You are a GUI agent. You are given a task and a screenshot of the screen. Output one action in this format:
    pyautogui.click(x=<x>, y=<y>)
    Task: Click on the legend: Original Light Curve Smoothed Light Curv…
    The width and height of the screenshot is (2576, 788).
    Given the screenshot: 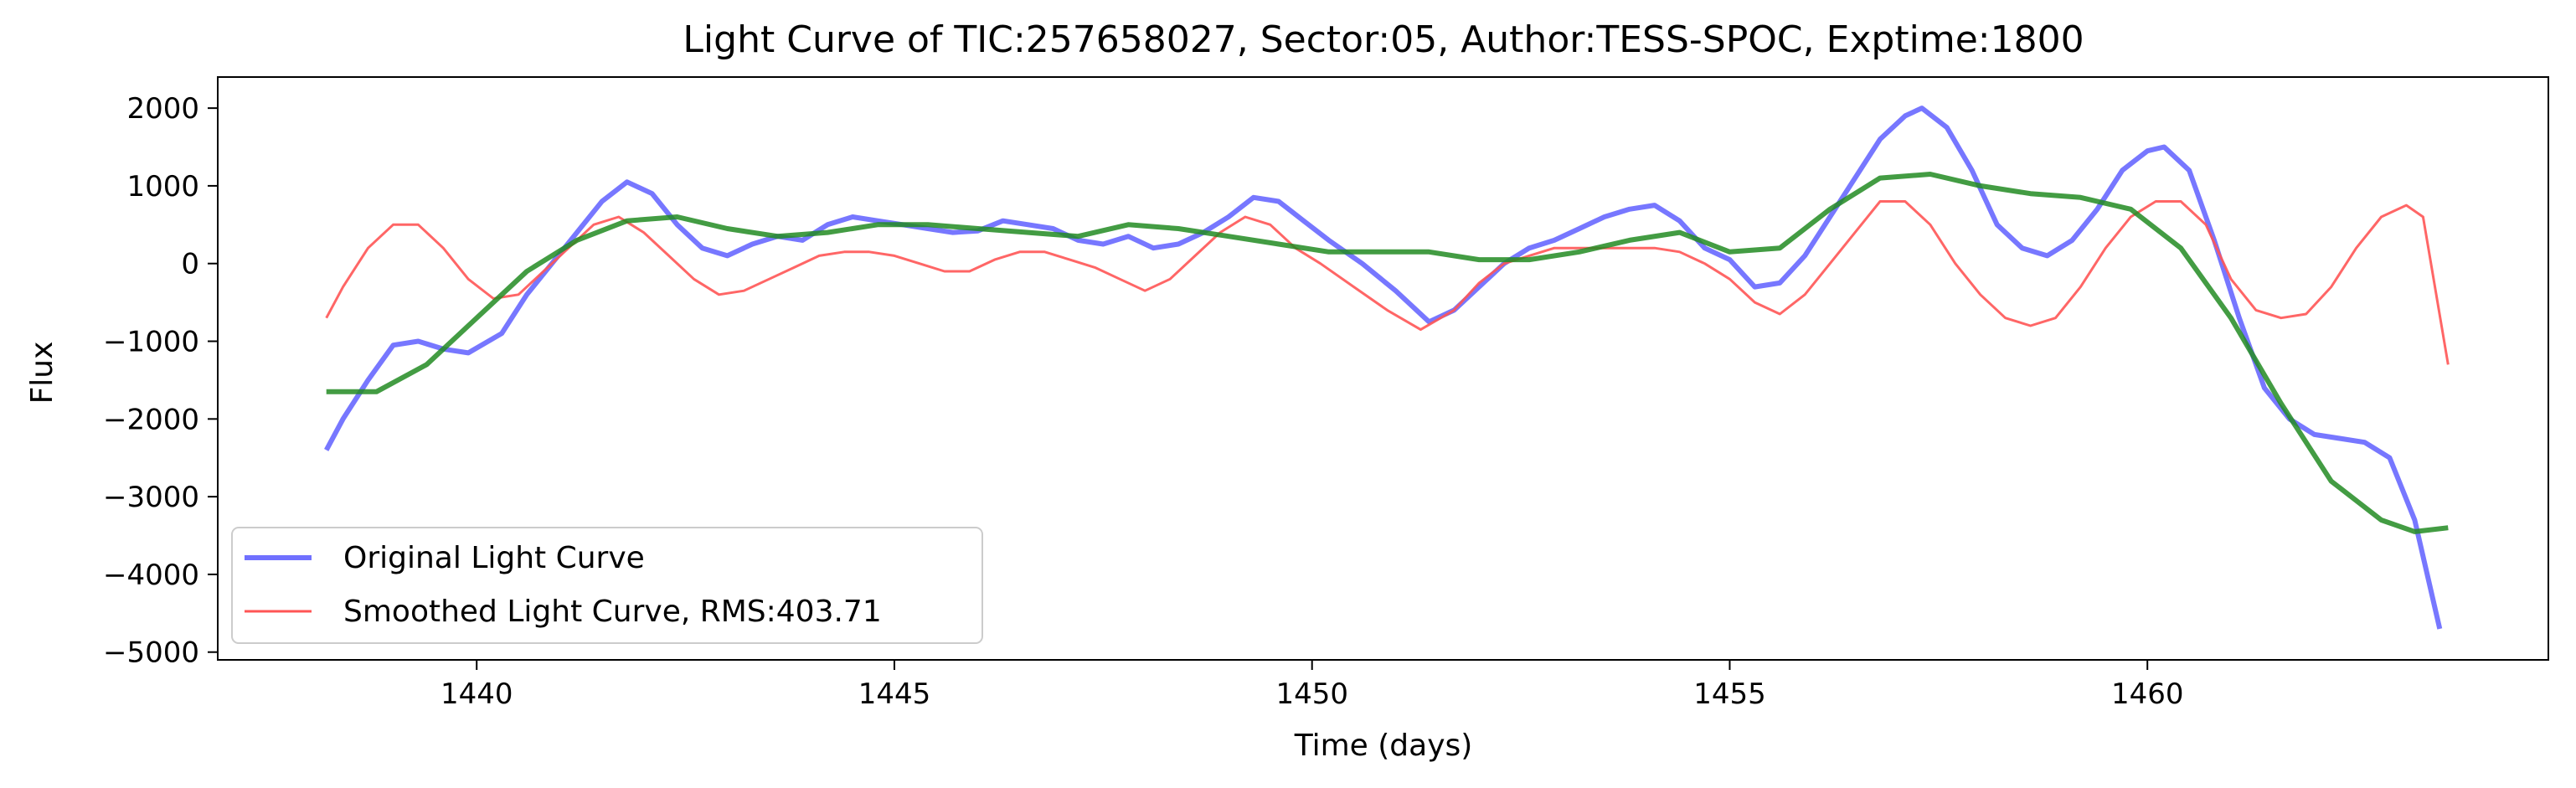 What is the action you would take?
    pyautogui.click(x=607, y=585)
    